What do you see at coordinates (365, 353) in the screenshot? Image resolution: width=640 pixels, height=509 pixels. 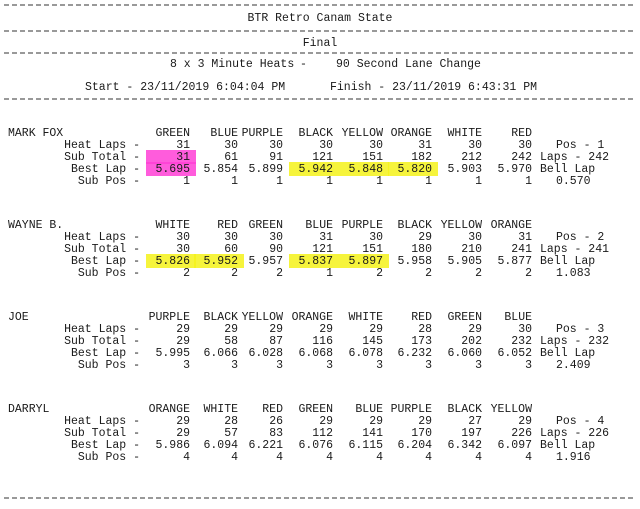 I see `cell: 6.078` at bounding box center [365, 353].